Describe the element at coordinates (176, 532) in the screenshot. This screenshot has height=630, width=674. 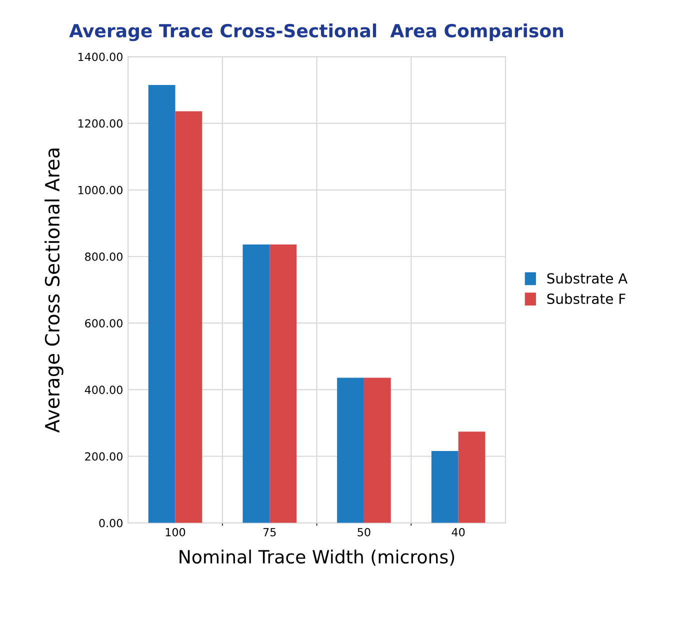
I see `x-tick-label: 100` at that location.